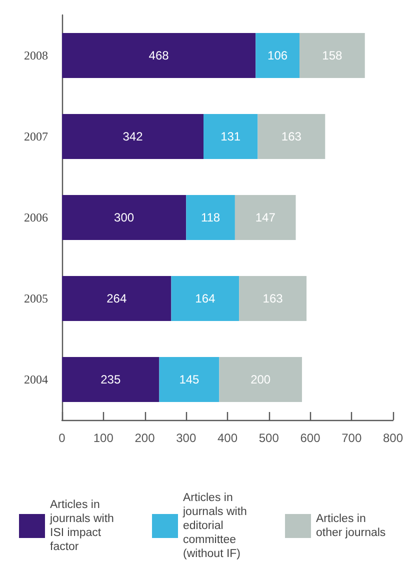 The image size is (415, 574). Describe the element at coordinates (103, 438) in the screenshot. I see `x-tick-label: 100` at that location.